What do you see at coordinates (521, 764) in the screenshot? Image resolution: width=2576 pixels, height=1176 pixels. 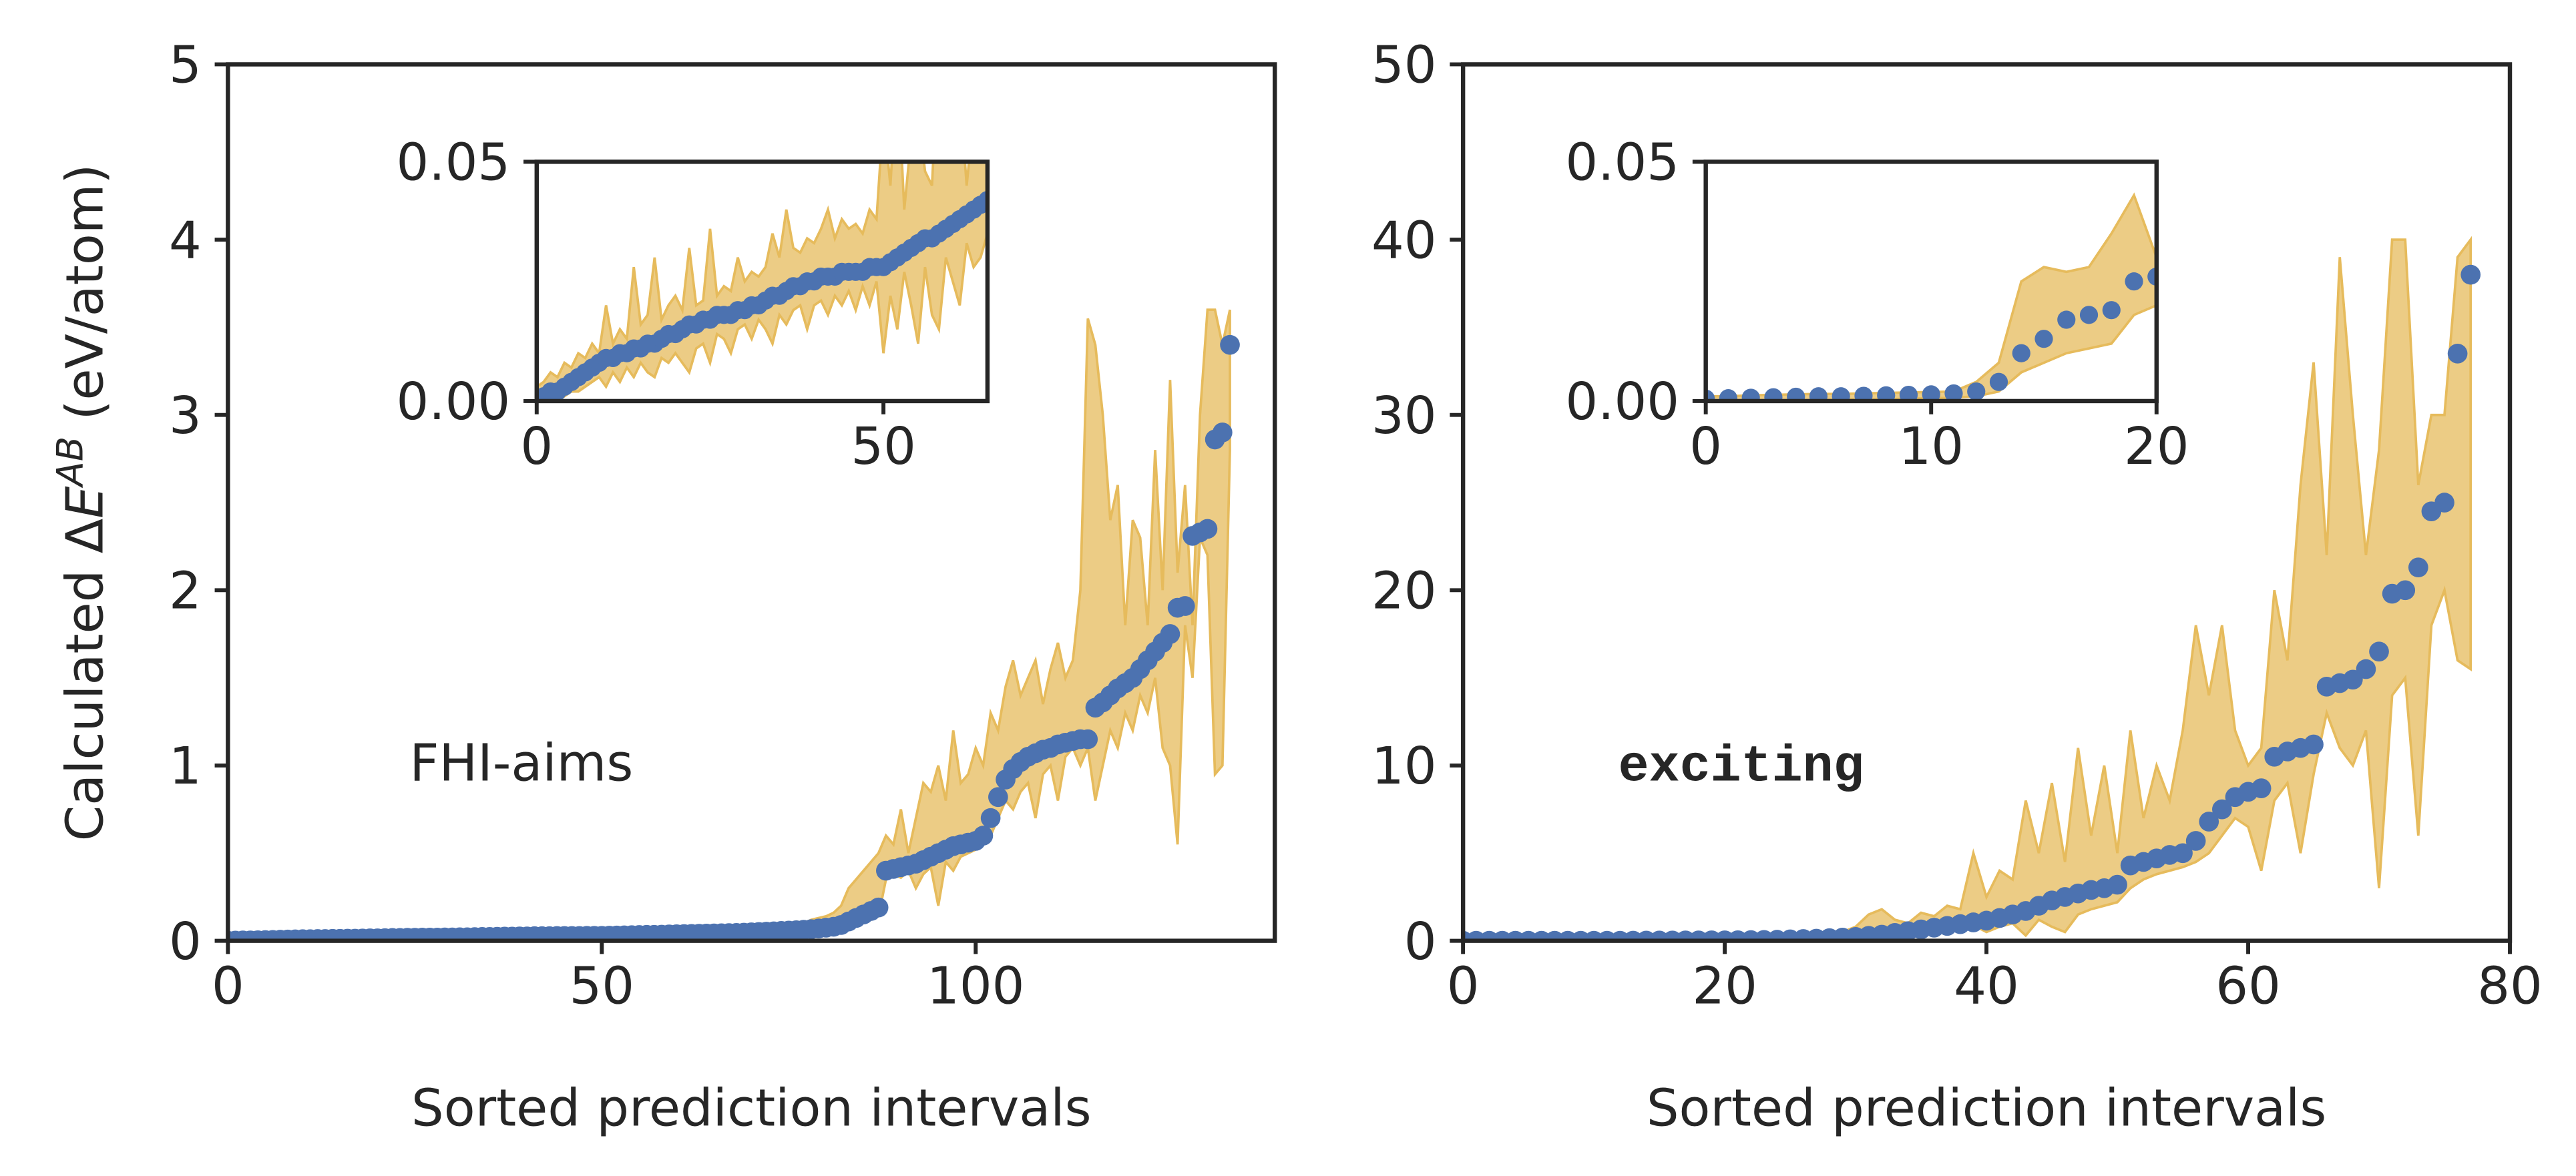 I see `annotation: FHI-aims` at bounding box center [521, 764].